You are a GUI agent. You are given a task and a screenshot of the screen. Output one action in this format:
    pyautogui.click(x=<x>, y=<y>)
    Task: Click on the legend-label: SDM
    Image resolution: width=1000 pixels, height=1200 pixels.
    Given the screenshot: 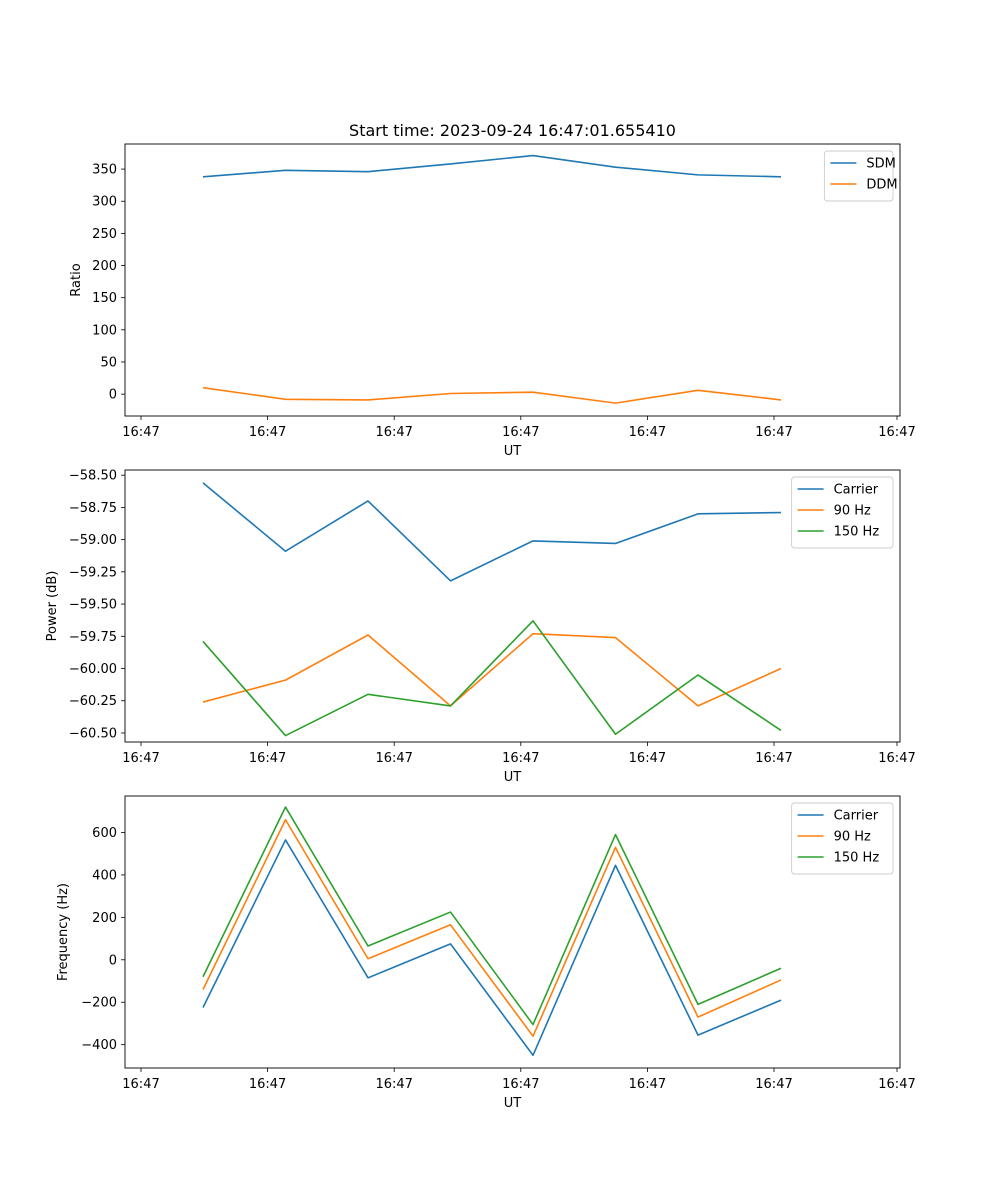 What is the action you would take?
    pyautogui.click(x=880, y=164)
    